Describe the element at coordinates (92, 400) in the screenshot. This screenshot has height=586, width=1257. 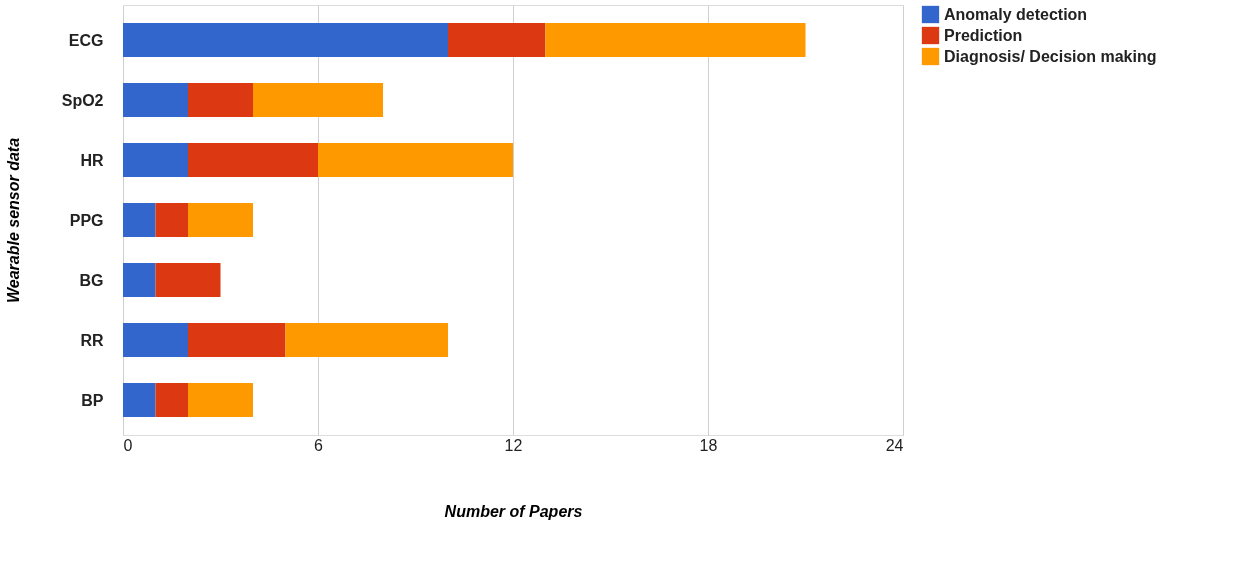
I see `y-tick-label: BP` at that location.